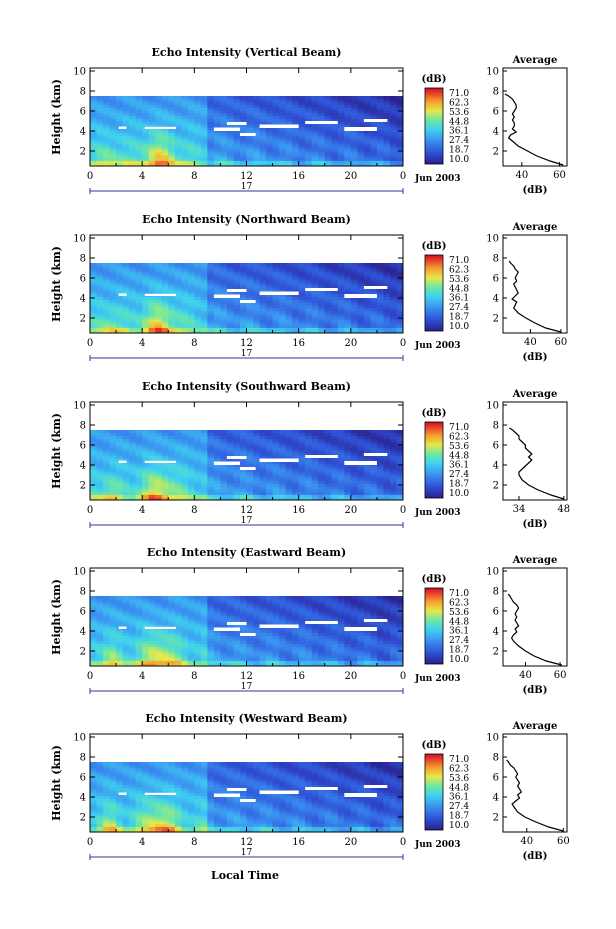 Image resolution: width=616 pixels, height=929 pixels. What do you see at coordinates (83, 112) in the screenshot?
I see `y-tick-label: 6` at bounding box center [83, 112].